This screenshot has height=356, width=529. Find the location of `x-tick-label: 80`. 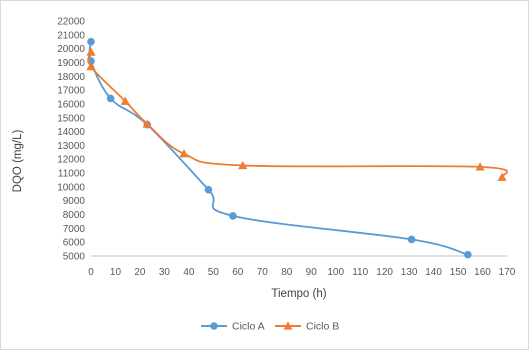

x-tick-label: 80 is located at coordinates (287, 272).